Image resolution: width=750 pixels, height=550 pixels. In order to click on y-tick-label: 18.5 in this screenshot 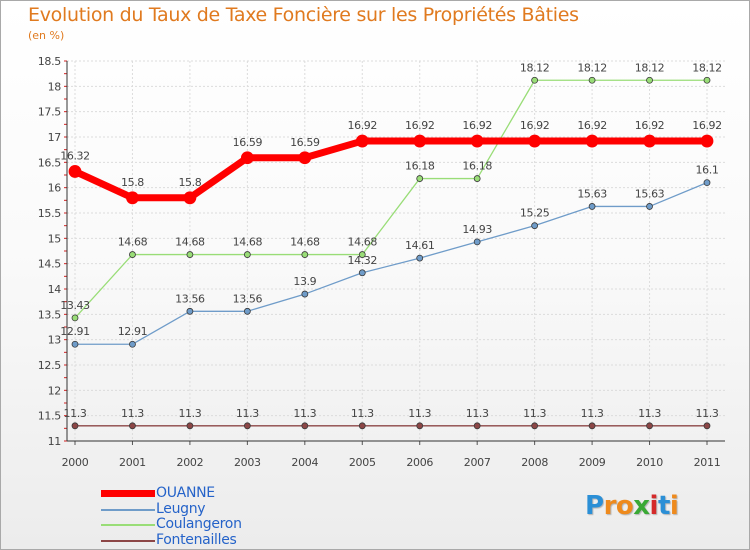, I will do `click(50, 61)`.